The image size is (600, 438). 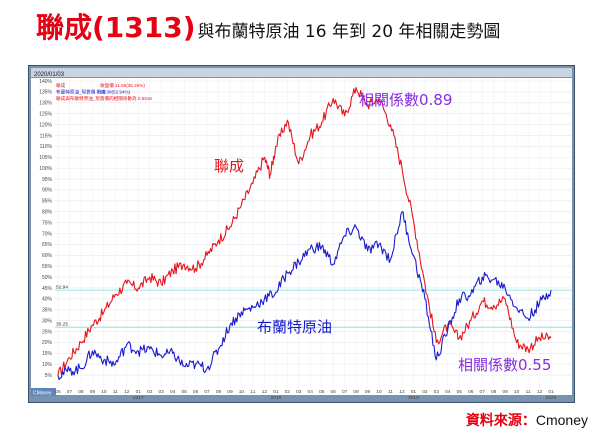 I want to click on window-date: 2020/01/03, so click(x=49, y=75).